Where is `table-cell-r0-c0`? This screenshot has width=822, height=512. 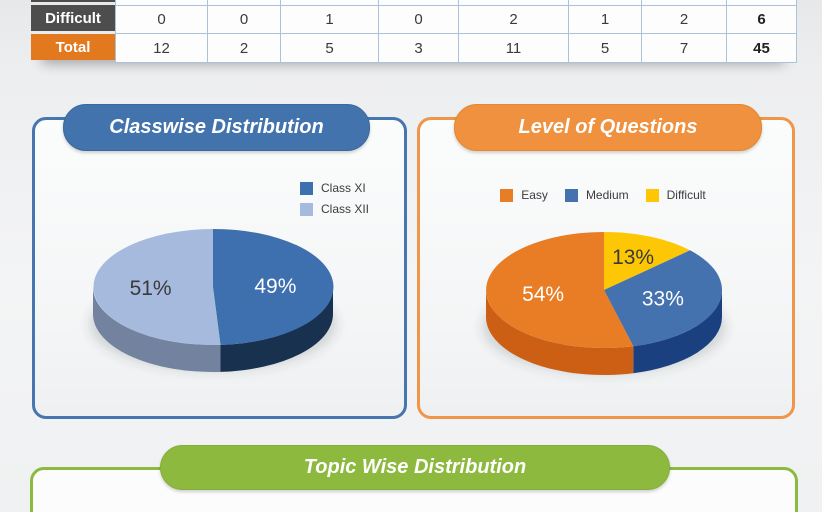
table-cell-r0-c0 is located at coordinates (162, 3).